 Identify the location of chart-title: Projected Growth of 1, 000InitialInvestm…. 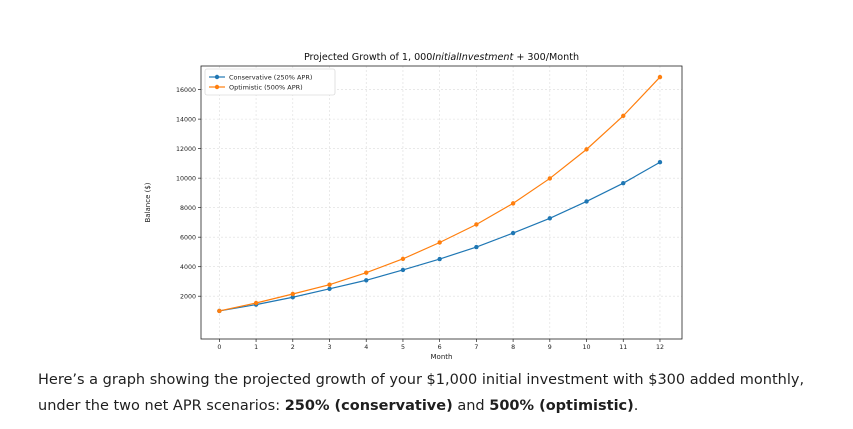
(441, 57).